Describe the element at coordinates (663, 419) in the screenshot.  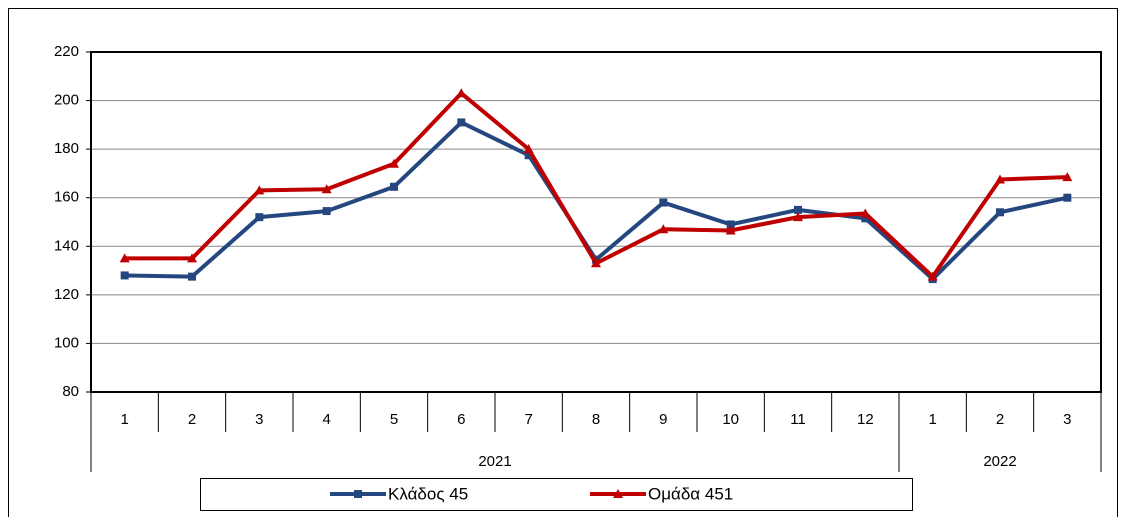
I see `x-tick-label: 9` at that location.